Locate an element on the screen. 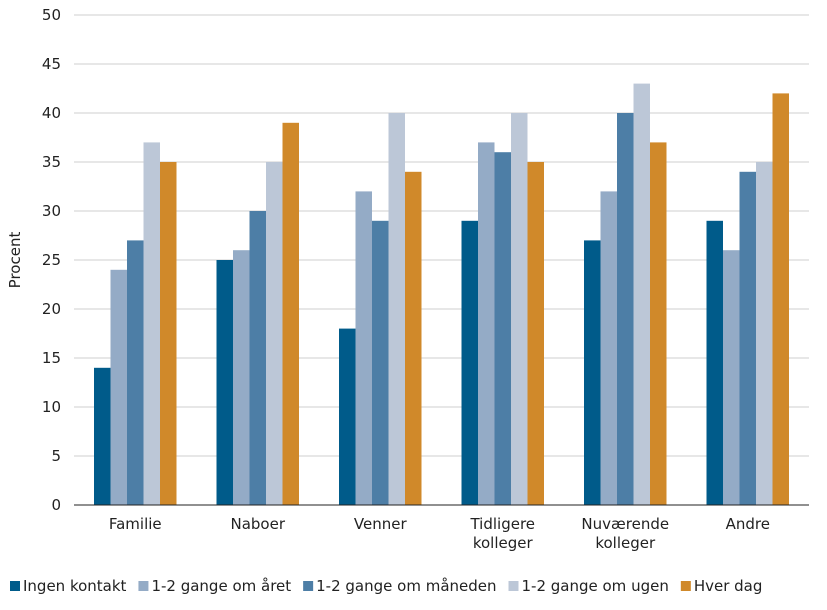 This screenshot has height=610, width=827. legend-label: 1-2 gange om året is located at coordinates (221, 586).